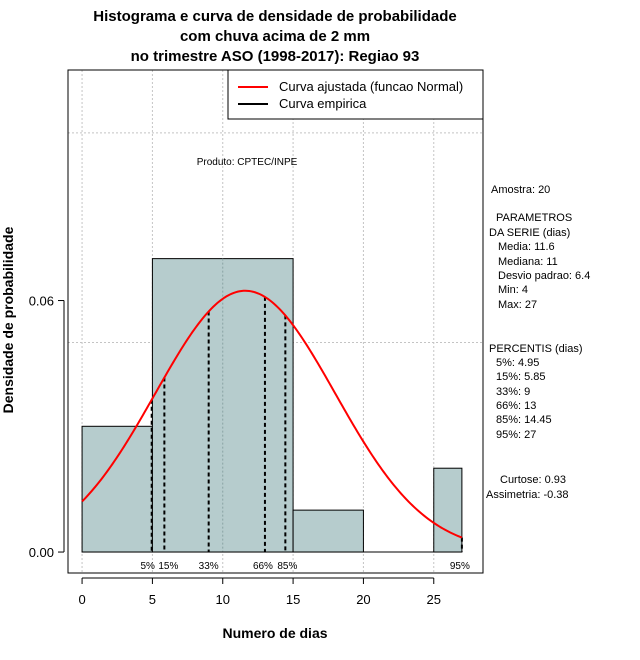 The width and height of the screenshot is (640, 660). Describe the element at coordinates (529, 233) in the screenshot. I see `stat-params-title-2: DA SERIE (dias)` at that location.